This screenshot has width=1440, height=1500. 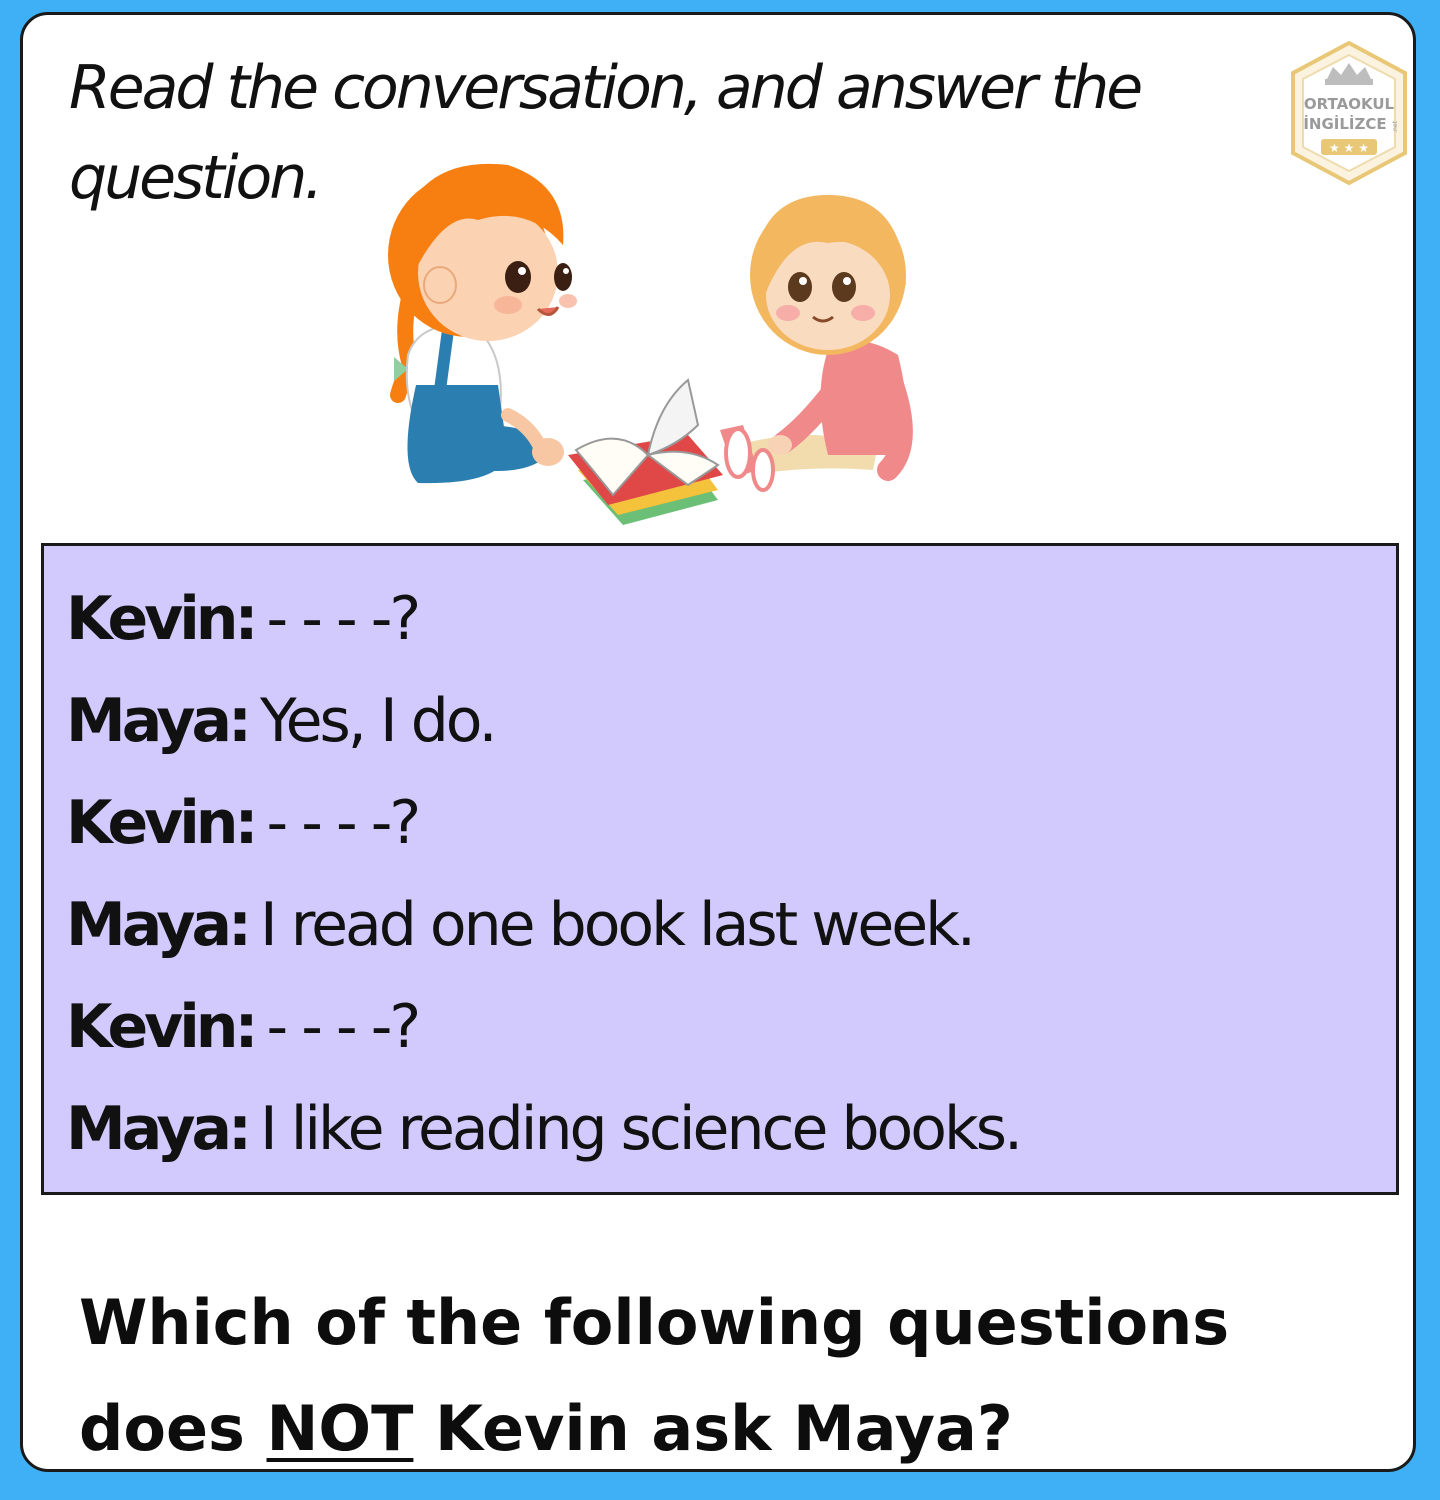 What do you see at coordinates (482, 323) in the screenshot?
I see `girl-figure` at bounding box center [482, 323].